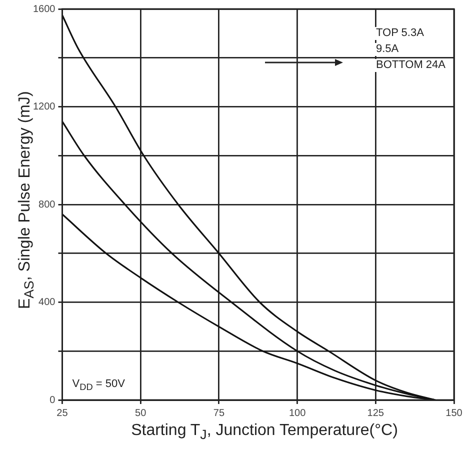 The height and width of the screenshot is (452, 466). Describe the element at coordinates (47, 302) in the screenshot. I see `y-tick-label: 400` at that location.